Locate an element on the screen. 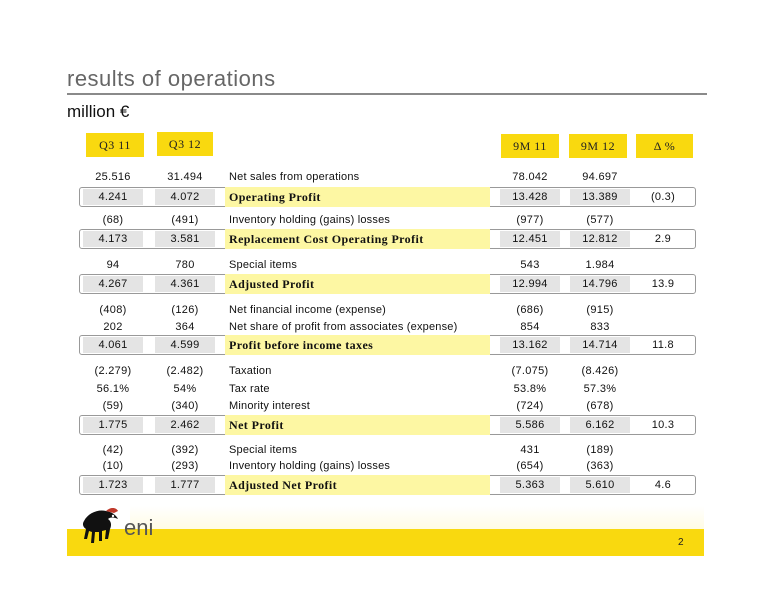 The image size is (776, 600). six-legged-dog-icon is located at coordinates (100, 525).